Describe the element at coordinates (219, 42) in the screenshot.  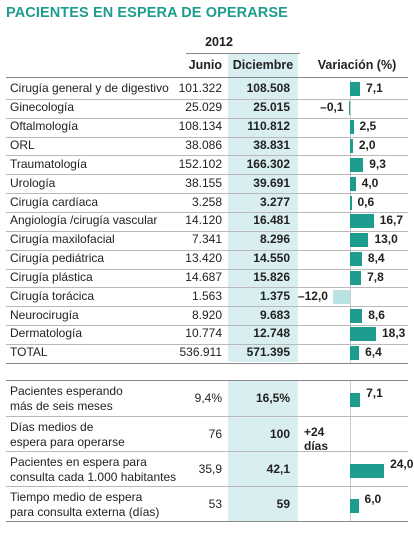
I see `year-label: 2012` at that location.